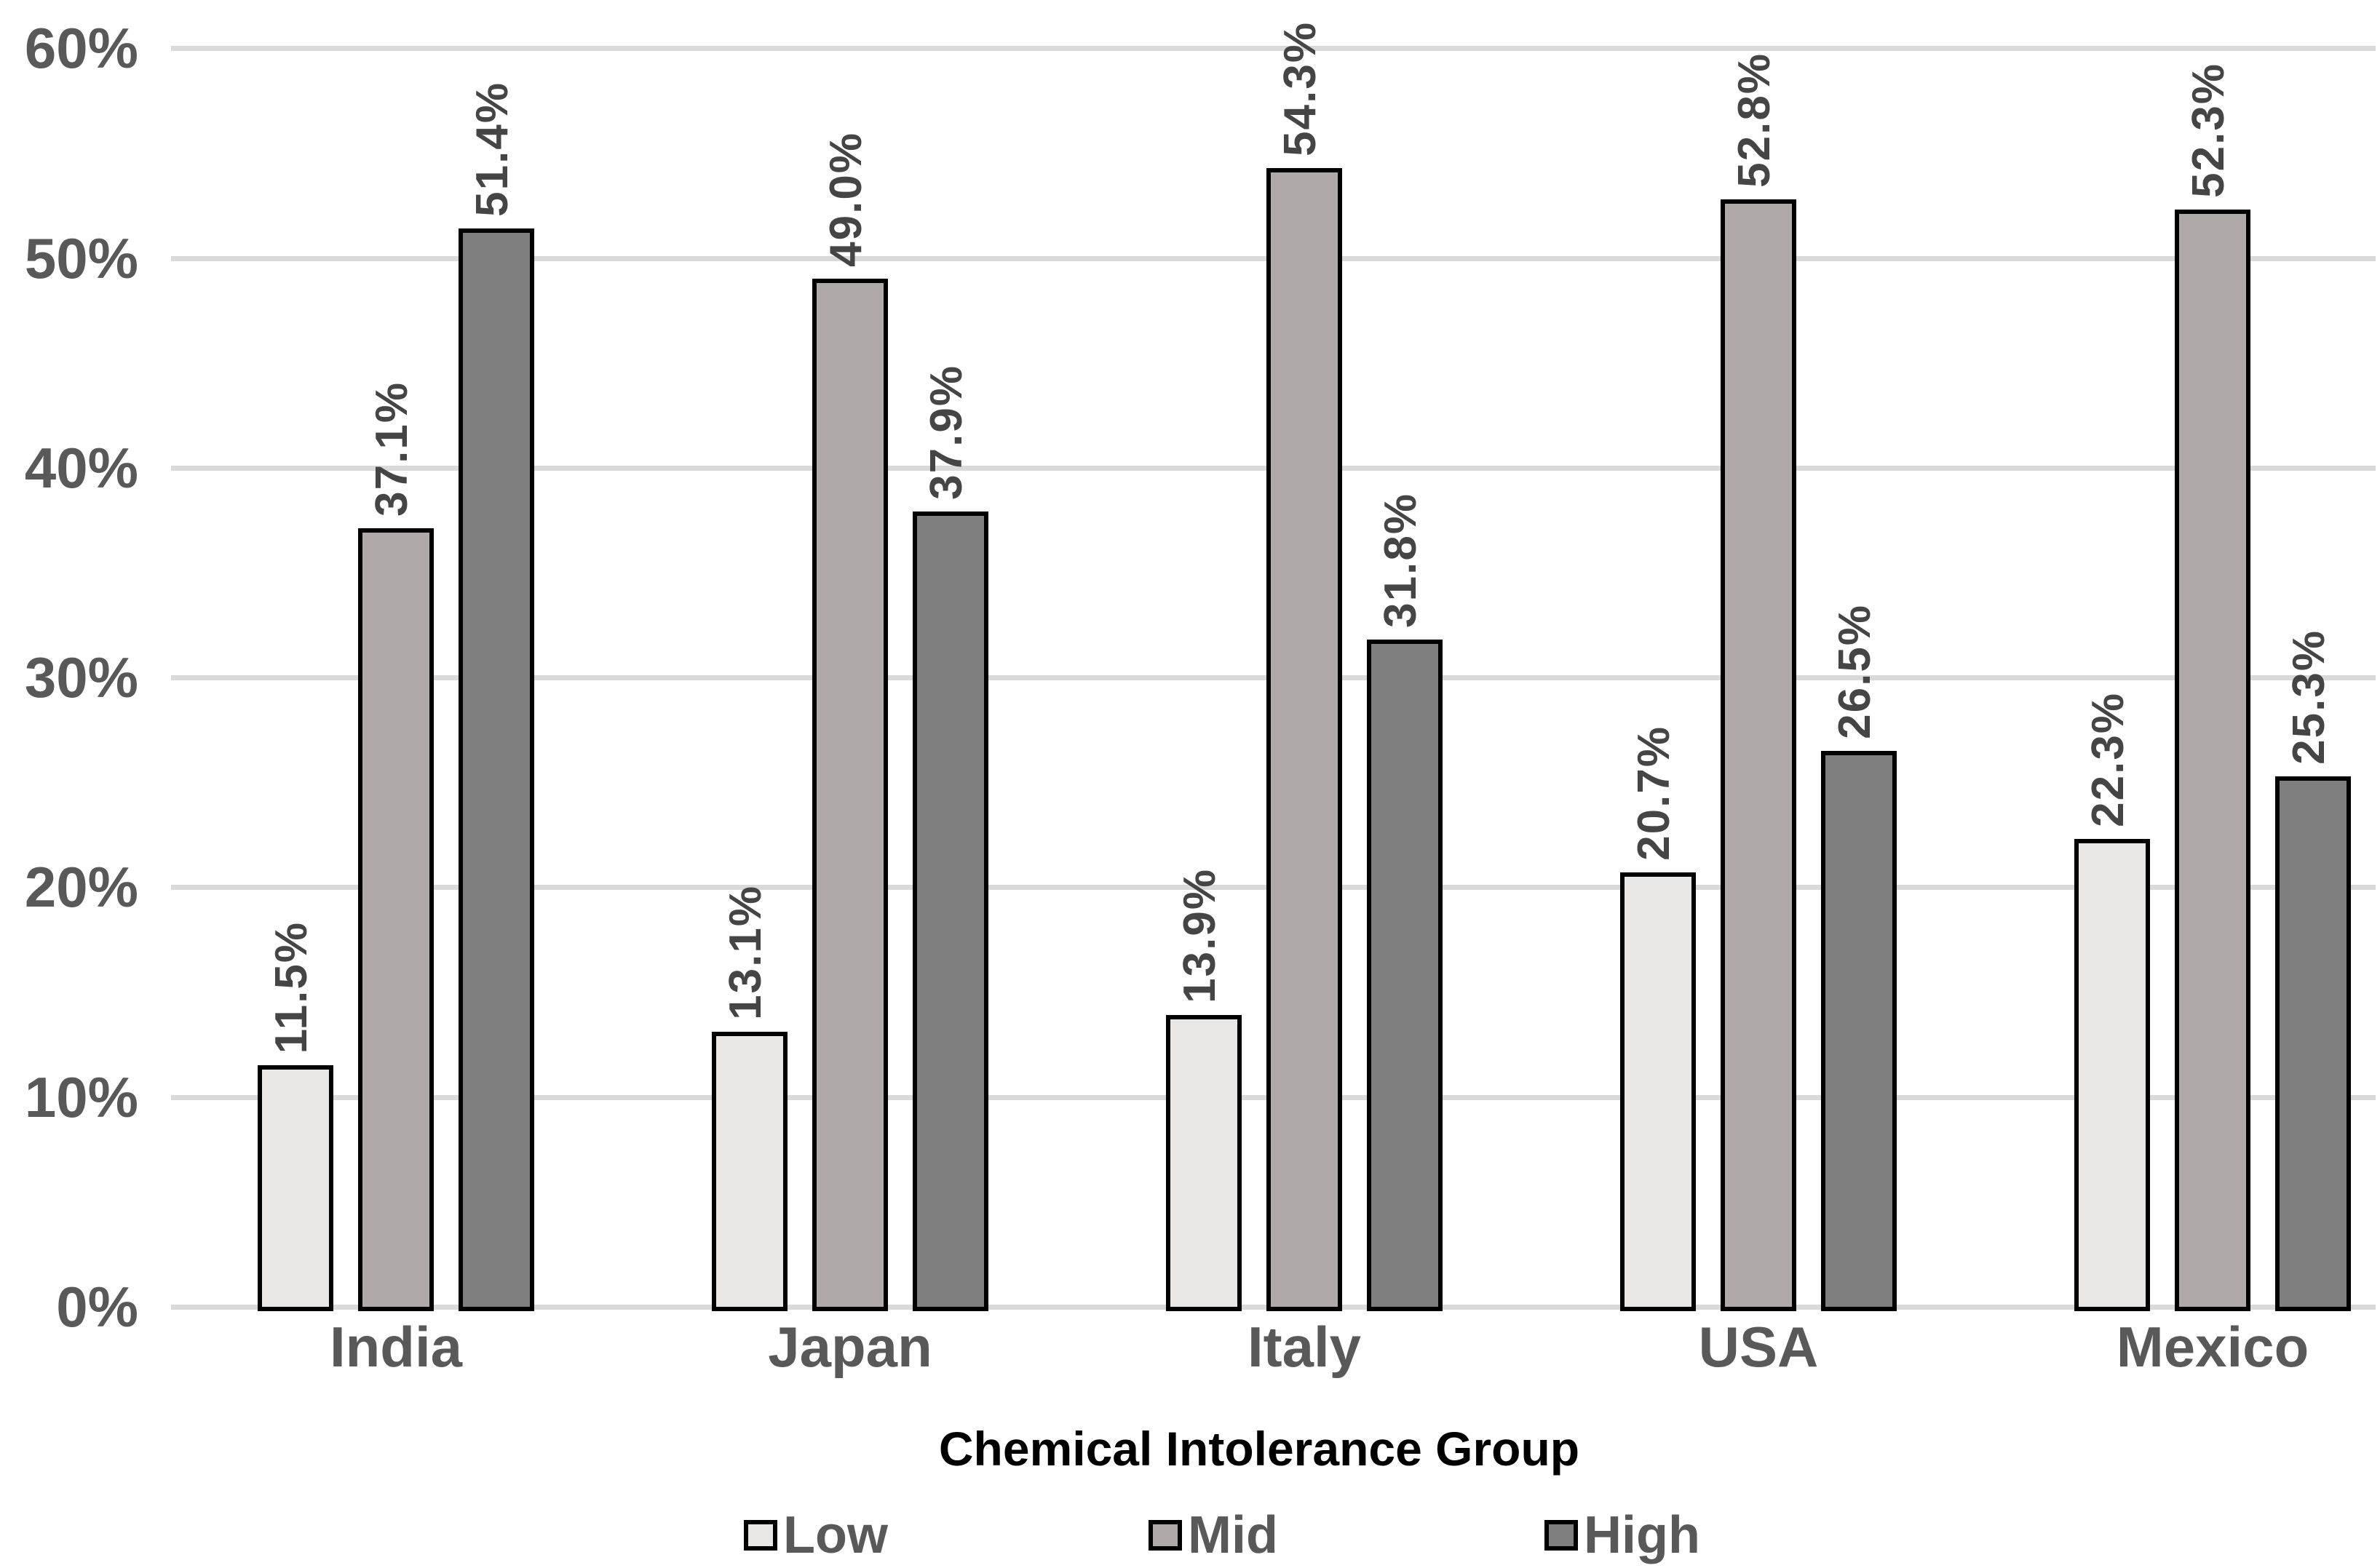  What do you see at coordinates (1401, 560) in the screenshot?
I see `data-label-italy-high: 31.8%` at bounding box center [1401, 560].